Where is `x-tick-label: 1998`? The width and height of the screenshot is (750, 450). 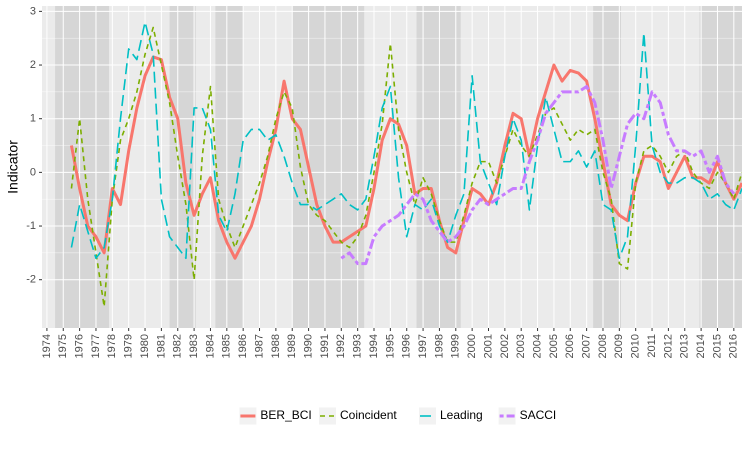
x-tick-label: 1998 is located at coordinates (439, 346).